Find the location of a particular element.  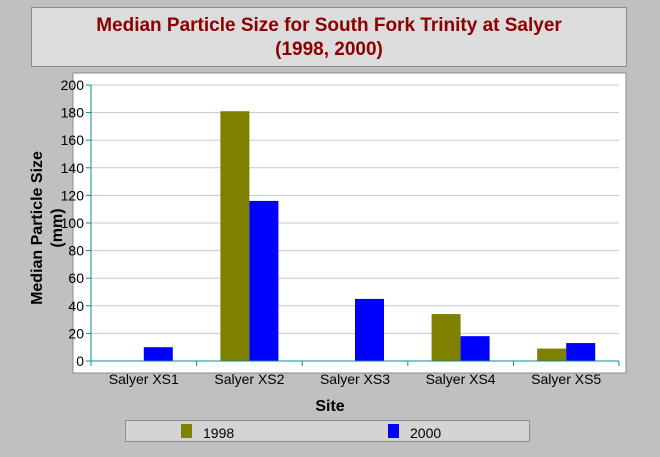

legend-label-1998: 1998 is located at coordinates (219, 433).